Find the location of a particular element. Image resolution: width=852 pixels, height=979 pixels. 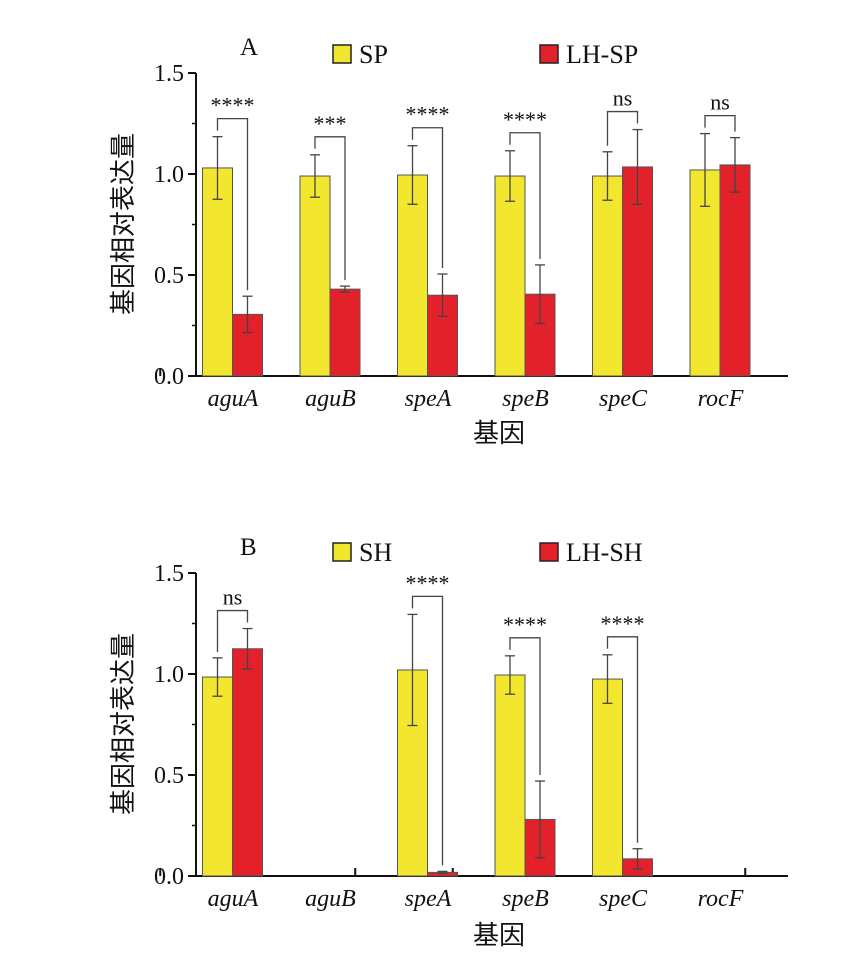

legend-label: SP is located at coordinates (373, 54).